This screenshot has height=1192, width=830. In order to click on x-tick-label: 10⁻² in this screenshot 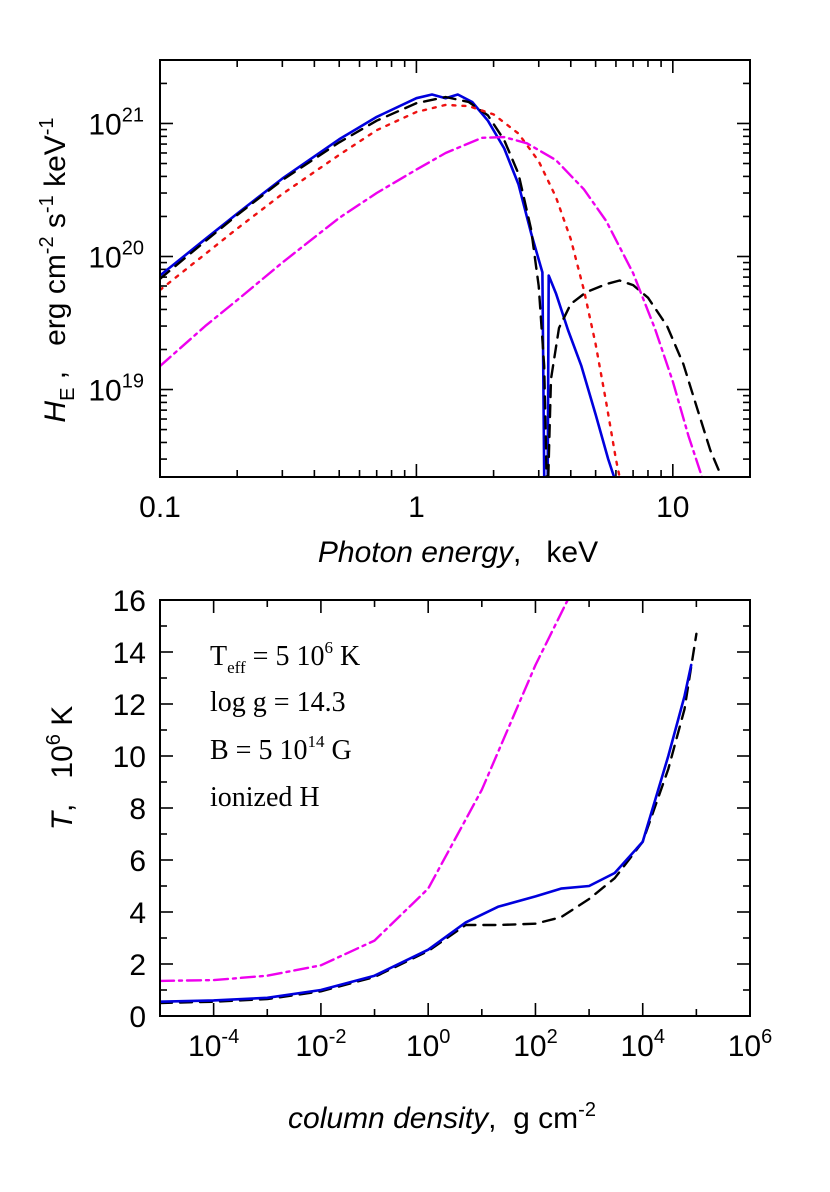, I will do `click(320, 1044)`.